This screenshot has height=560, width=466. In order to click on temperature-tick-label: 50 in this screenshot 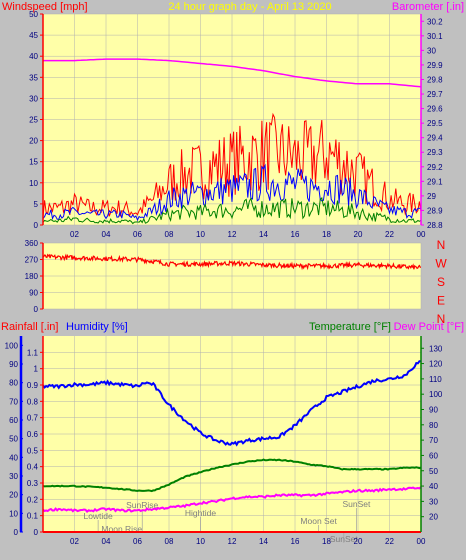, I will do `click(433, 471)`.